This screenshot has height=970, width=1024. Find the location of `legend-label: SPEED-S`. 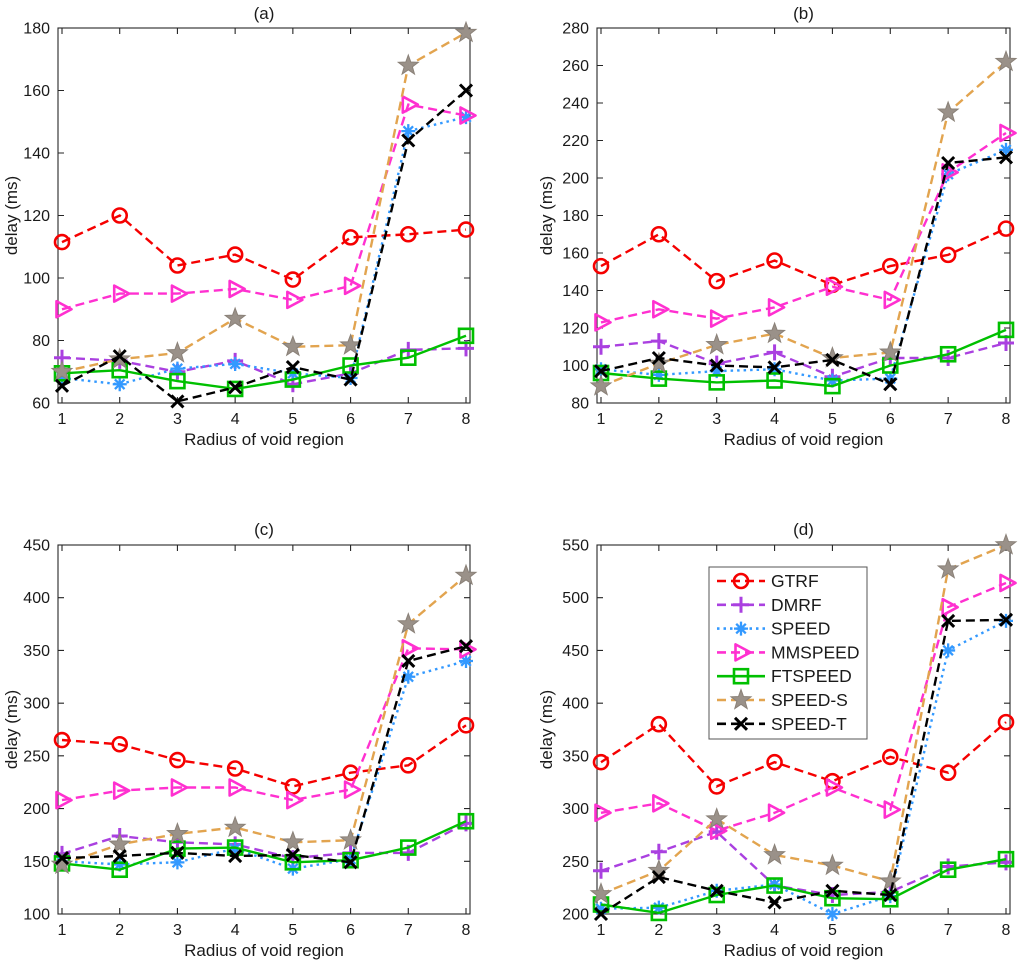

legend-label: SPEED-S is located at coordinates (809, 700).